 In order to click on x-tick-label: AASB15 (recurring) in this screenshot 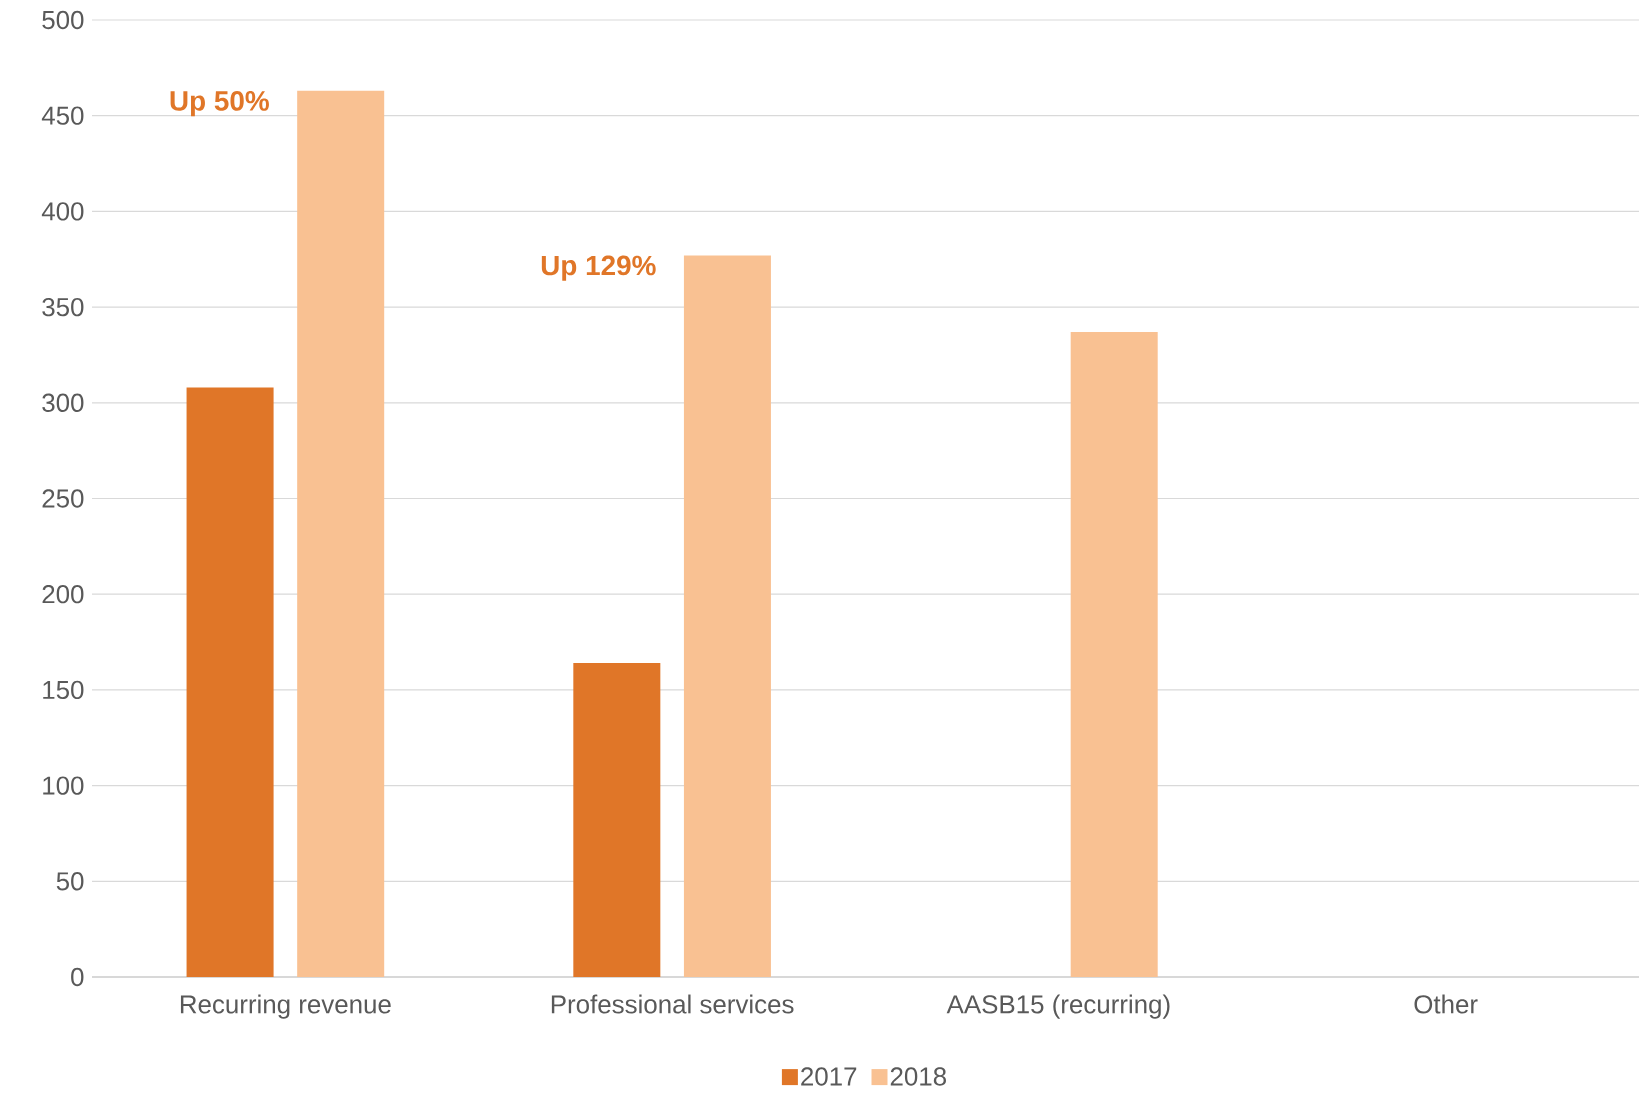, I will do `click(1058, 1006)`.